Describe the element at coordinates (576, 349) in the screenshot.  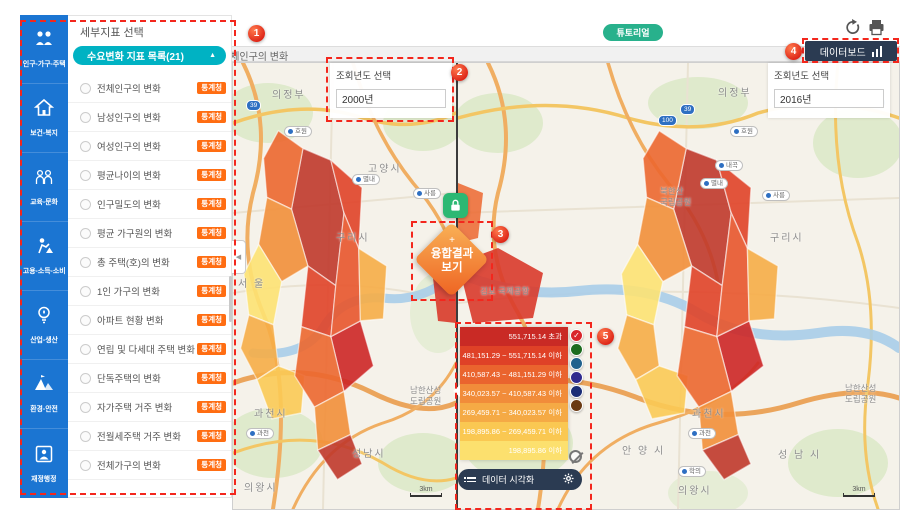
I see `swatch-green` at that location.